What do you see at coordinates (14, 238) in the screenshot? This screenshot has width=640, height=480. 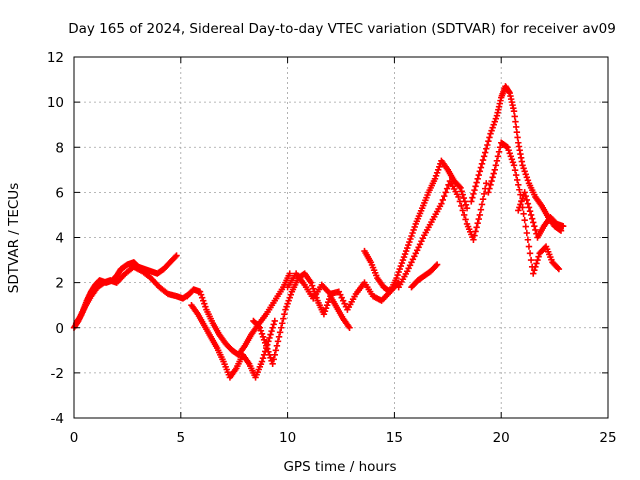 I see `y-axis-label: SDTVAR / TECUs` at bounding box center [14, 238].